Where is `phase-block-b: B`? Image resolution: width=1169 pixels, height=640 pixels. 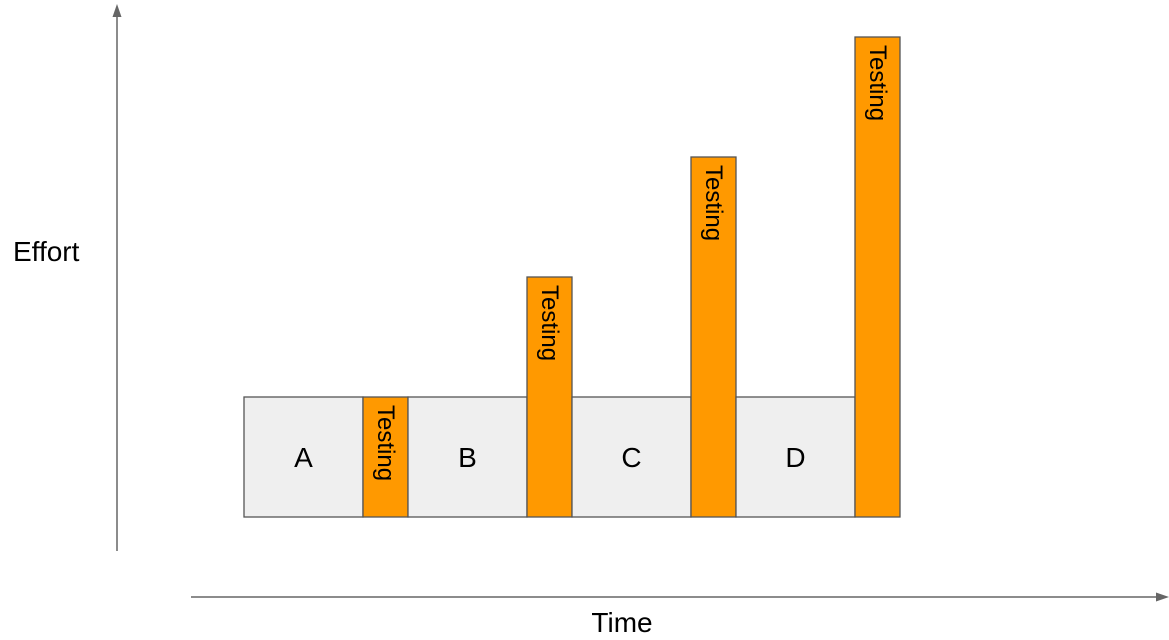 phase-block-b: B is located at coordinates (467, 457).